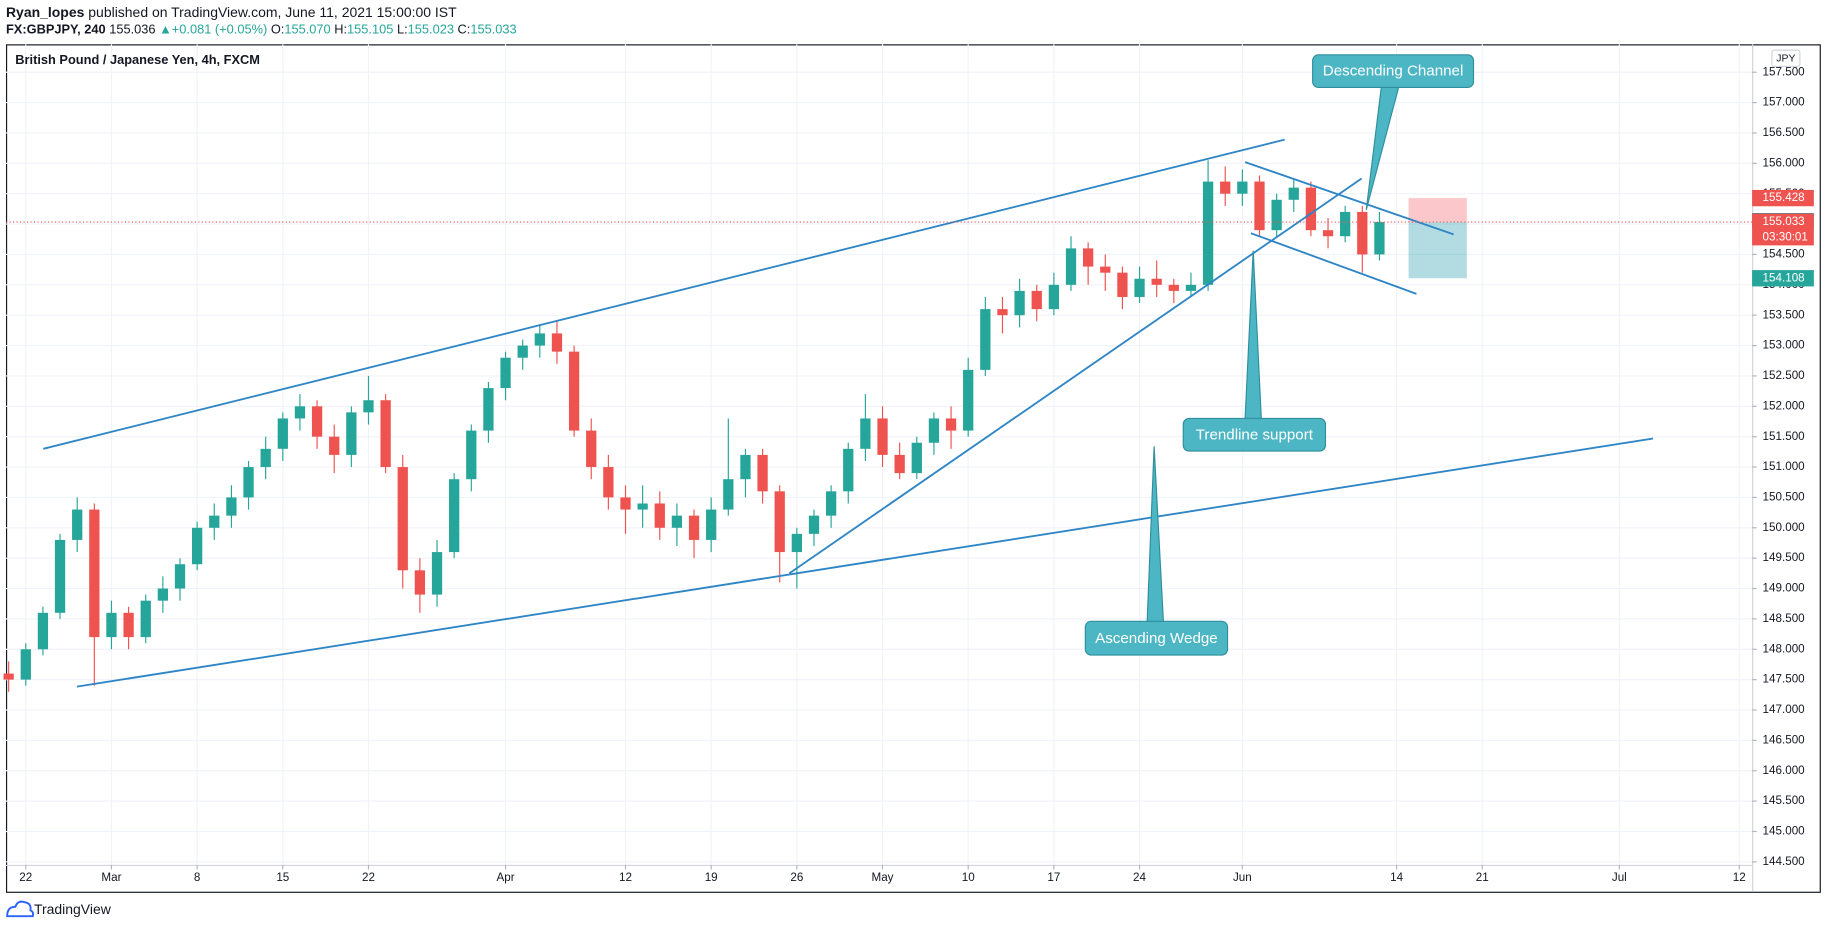 This screenshot has width=1828, height=929. Describe the element at coordinates (1784, 277) in the screenshot. I see `price-label: 154.108` at that location.